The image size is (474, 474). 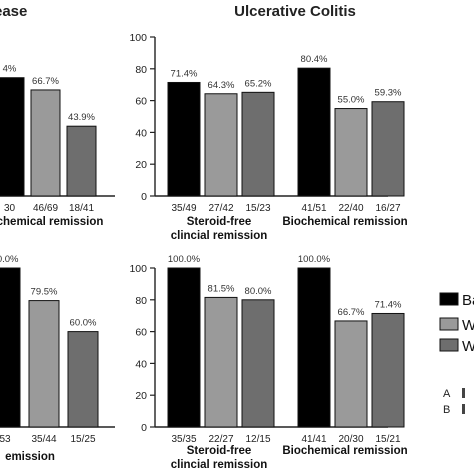 I want to click on bar-fraction-label: 46/69, so click(x=45, y=208).